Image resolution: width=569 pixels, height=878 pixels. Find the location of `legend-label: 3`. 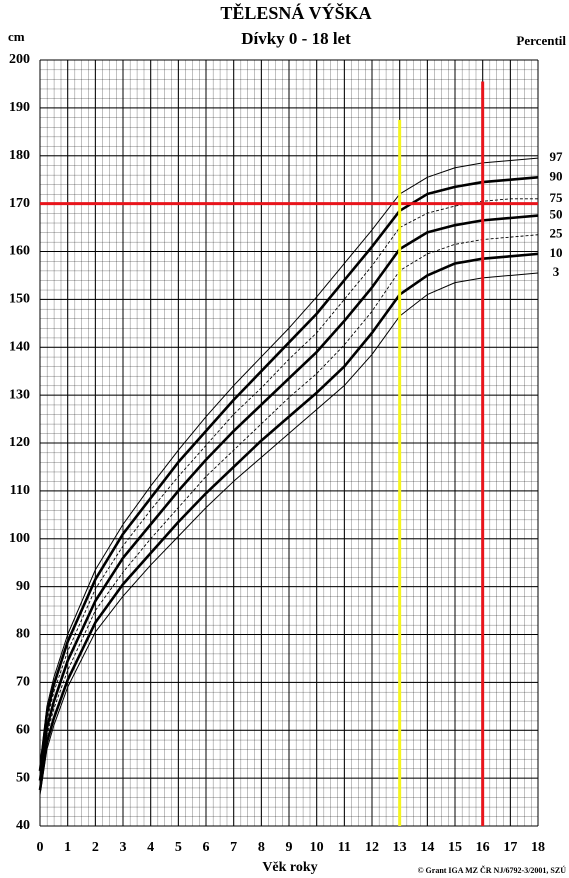

legend-label: 3 is located at coordinates (556, 271).